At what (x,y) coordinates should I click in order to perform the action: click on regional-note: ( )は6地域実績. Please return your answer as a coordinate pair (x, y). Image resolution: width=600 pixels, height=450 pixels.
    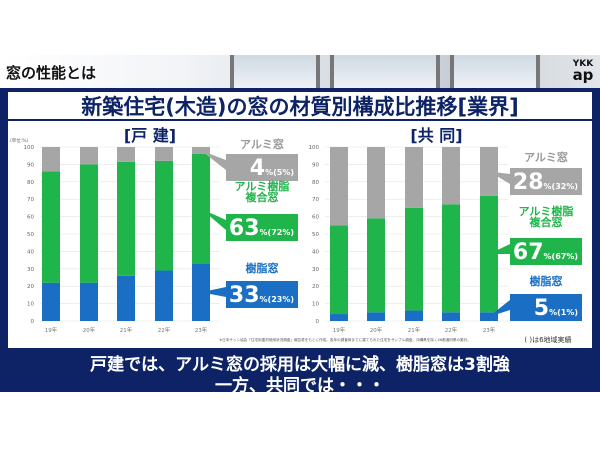
    Looking at the image, I should click on (547, 339).